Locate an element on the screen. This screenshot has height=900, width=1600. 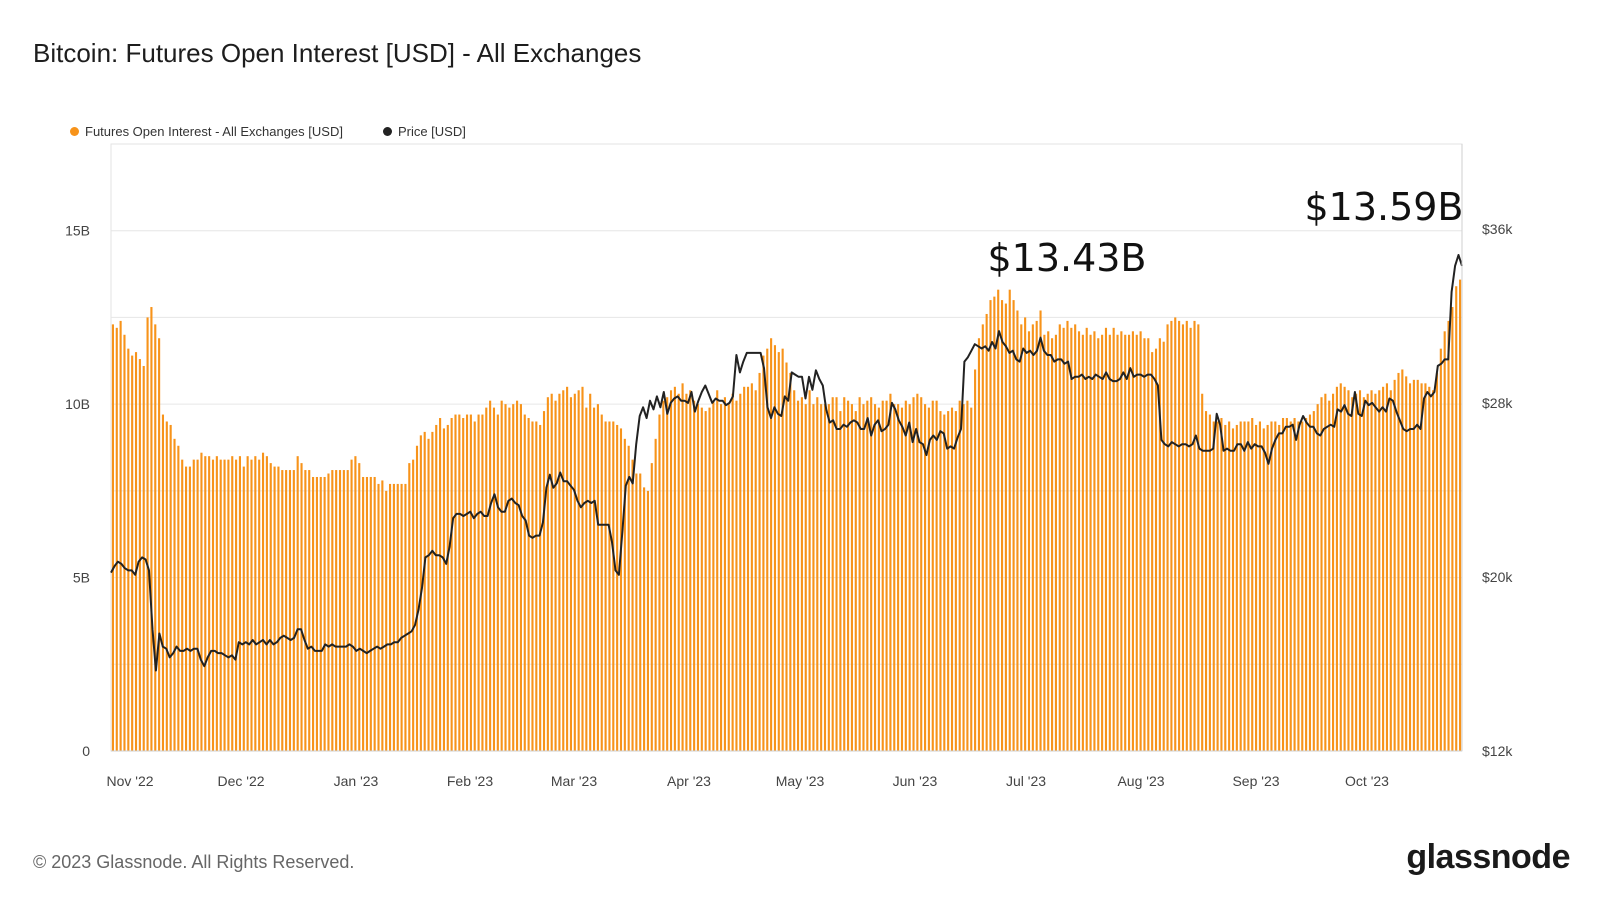
y-left-tick-label: 5B is located at coordinates (81, 578).